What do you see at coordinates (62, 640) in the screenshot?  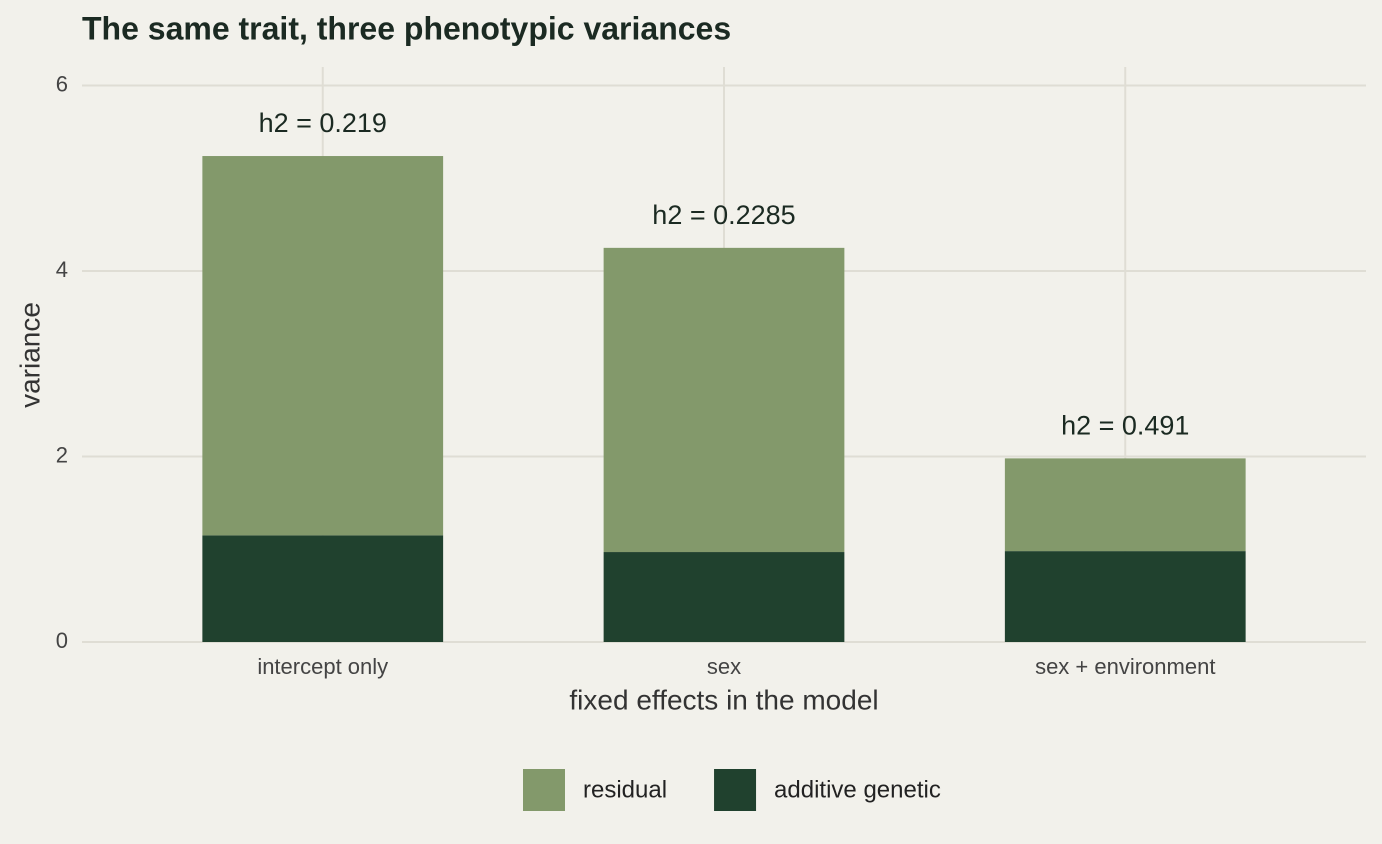 I see `y-tick-label: 0` at bounding box center [62, 640].